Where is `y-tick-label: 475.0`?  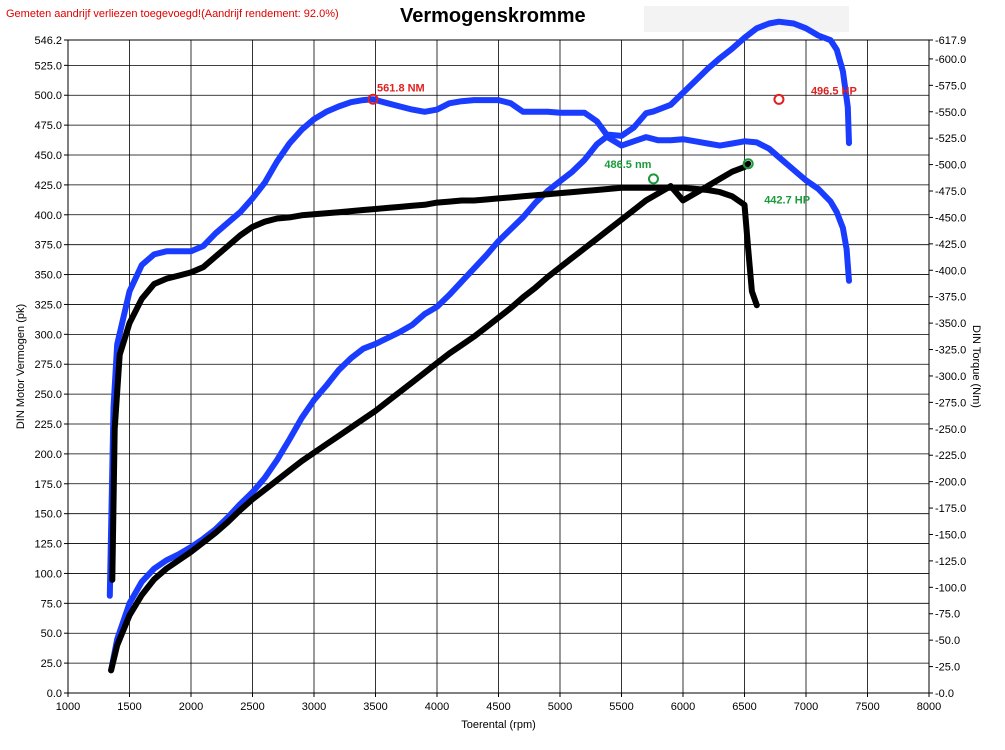 y-tick-label: 475.0 is located at coordinates (48, 126).